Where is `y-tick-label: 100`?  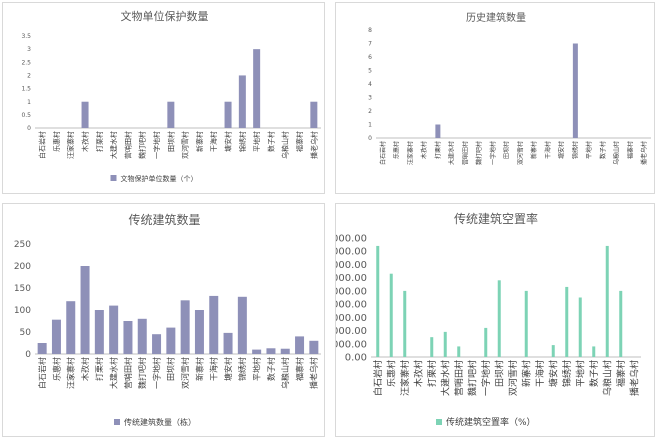
y-tick-label: 100 is located at coordinates (22, 311).